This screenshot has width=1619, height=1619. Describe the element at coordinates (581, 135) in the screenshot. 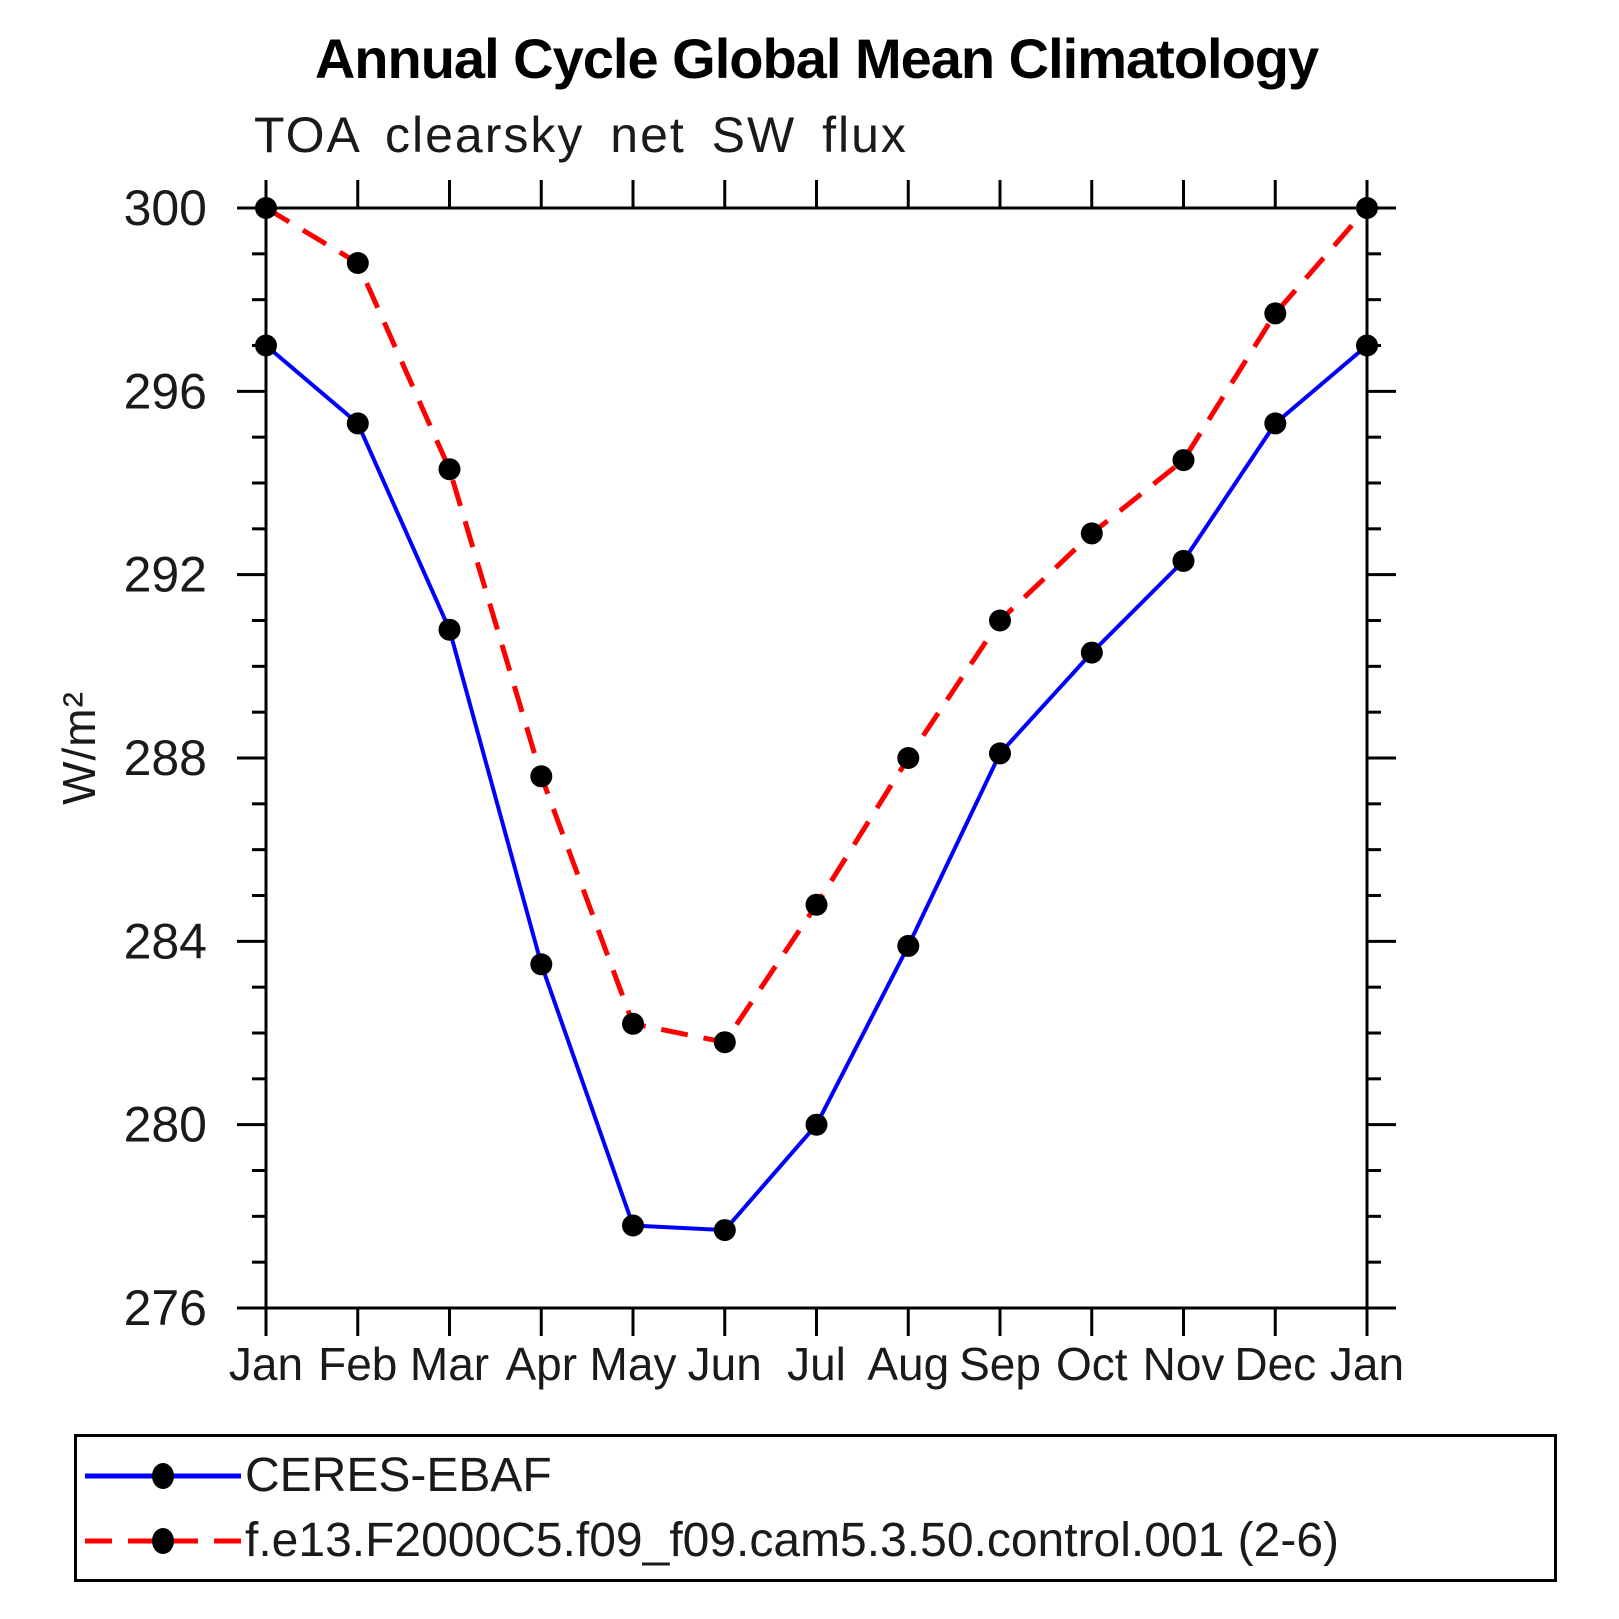

I see `chart-subtitle: TOA clearsky net SW flux` at that location.